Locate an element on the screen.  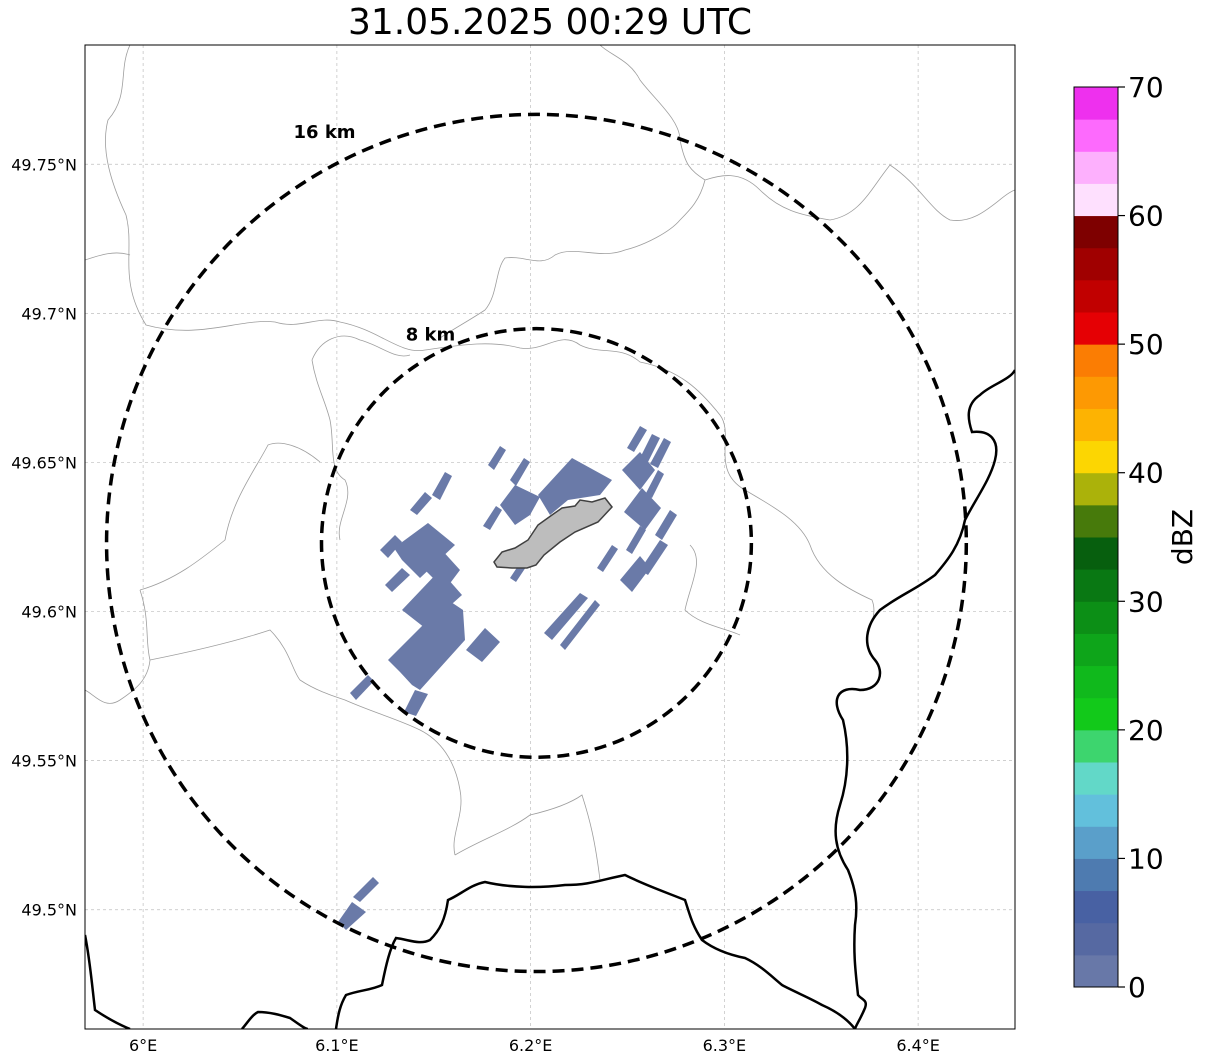
colorbar-tick-label: 20 is located at coordinates (1146, 730).